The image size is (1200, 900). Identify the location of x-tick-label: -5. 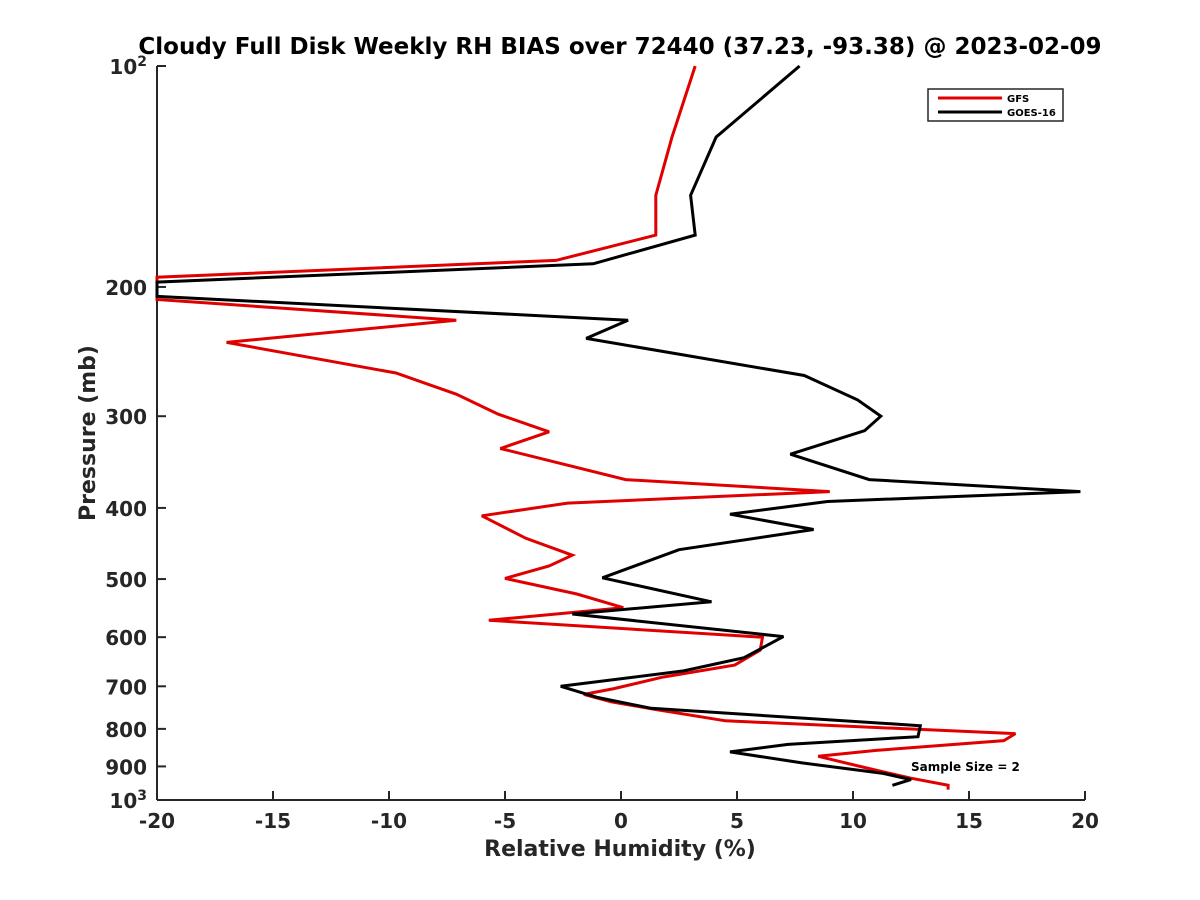
(505, 821).